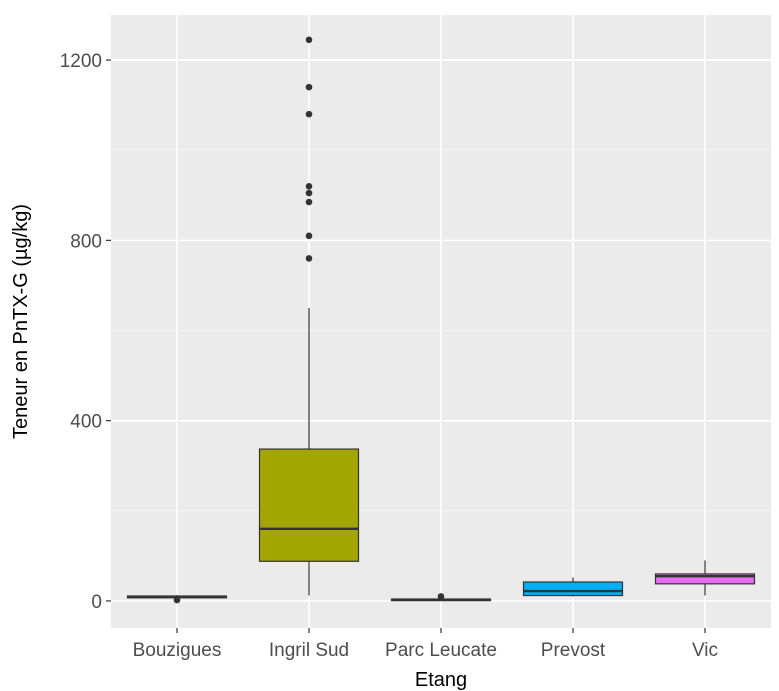 This screenshot has width=779, height=691. What do you see at coordinates (81, 61) in the screenshot?
I see `y-tick-label: 1200` at bounding box center [81, 61].